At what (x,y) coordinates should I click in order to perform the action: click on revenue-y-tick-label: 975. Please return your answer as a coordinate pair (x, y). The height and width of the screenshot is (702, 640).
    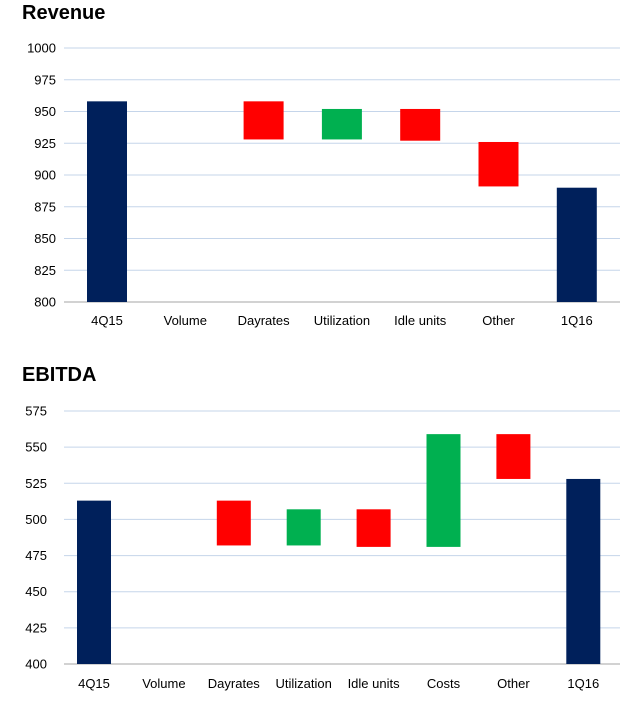
    Looking at the image, I should click on (45, 79).